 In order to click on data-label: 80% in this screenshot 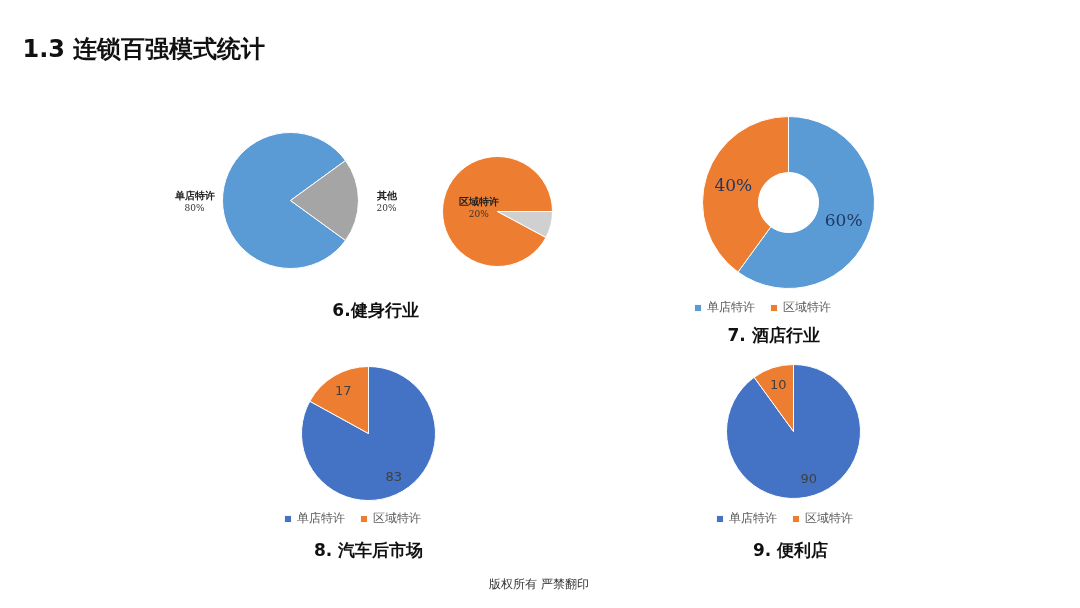, I will do `click(194, 207)`.